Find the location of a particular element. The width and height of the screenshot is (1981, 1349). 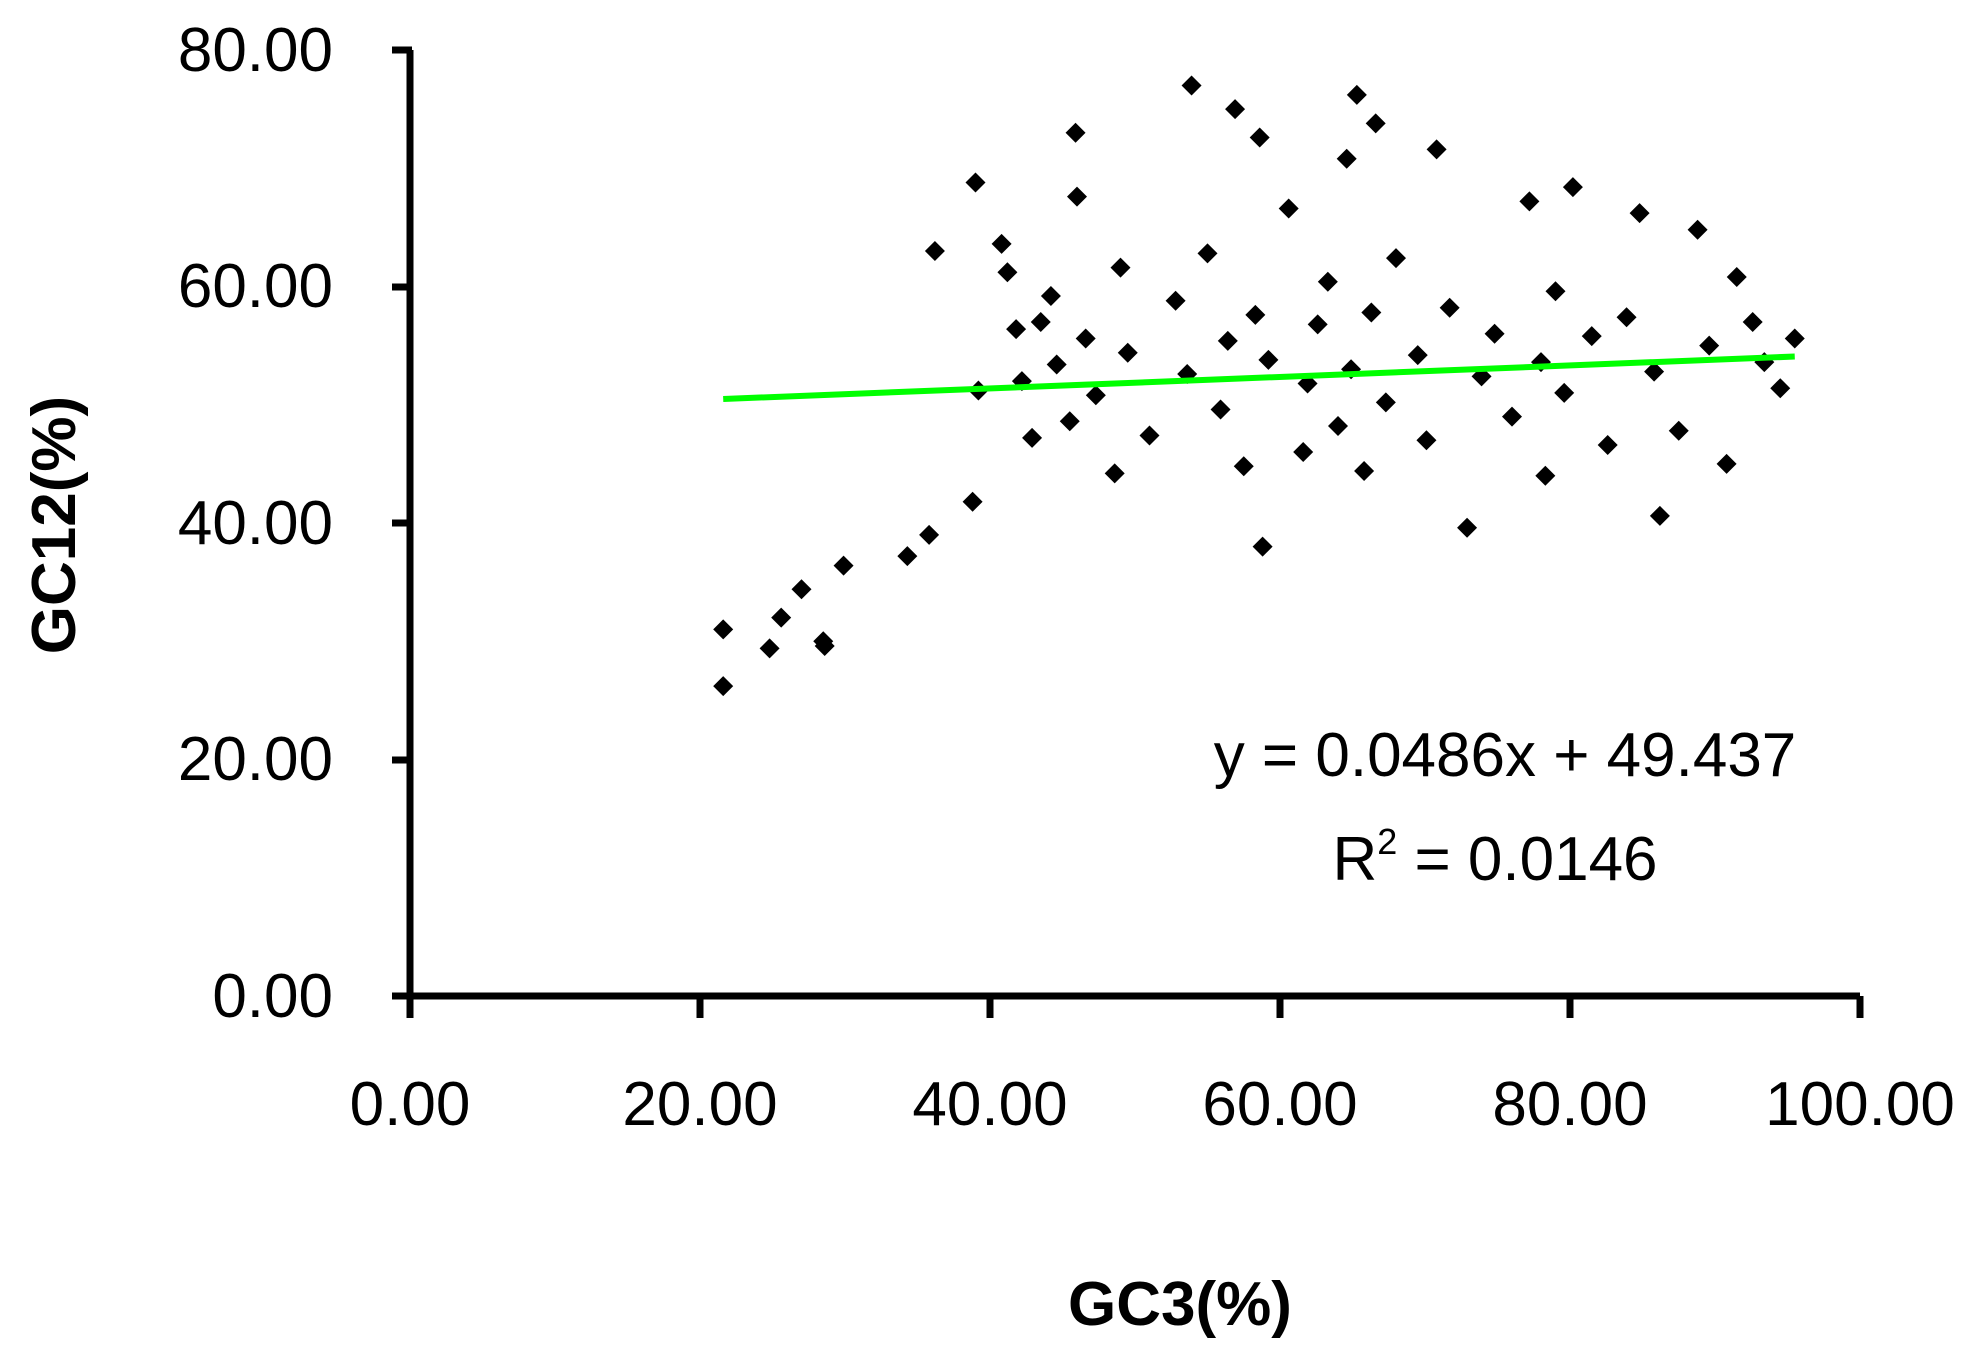

x-tick-label: 40.00 is located at coordinates (989, 1104).